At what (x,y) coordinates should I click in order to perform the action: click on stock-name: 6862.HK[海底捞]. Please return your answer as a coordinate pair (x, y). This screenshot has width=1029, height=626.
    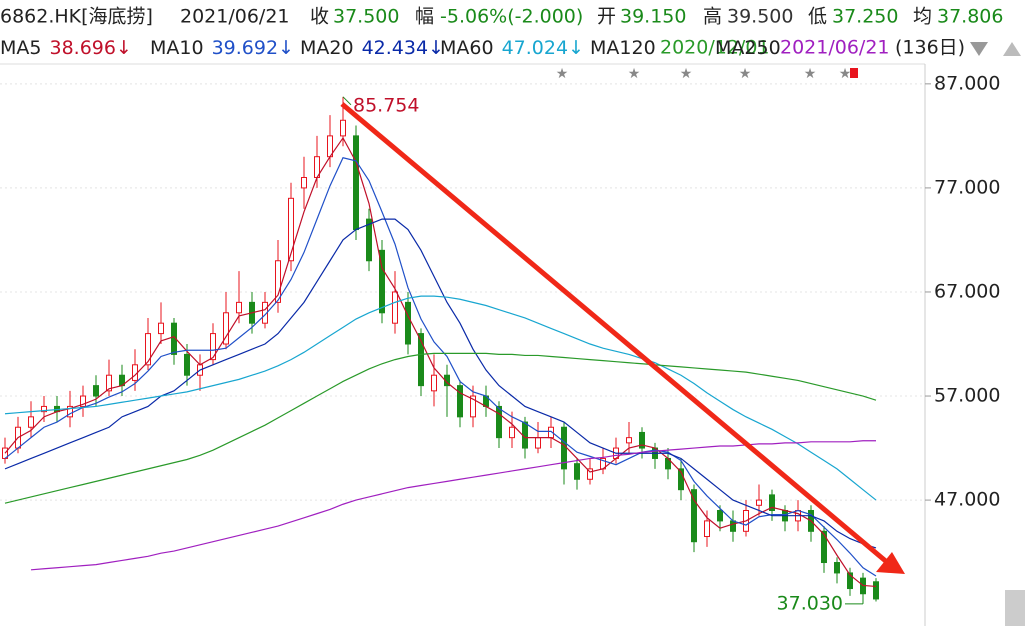
    Looking at the image, I should click on (76, 17).